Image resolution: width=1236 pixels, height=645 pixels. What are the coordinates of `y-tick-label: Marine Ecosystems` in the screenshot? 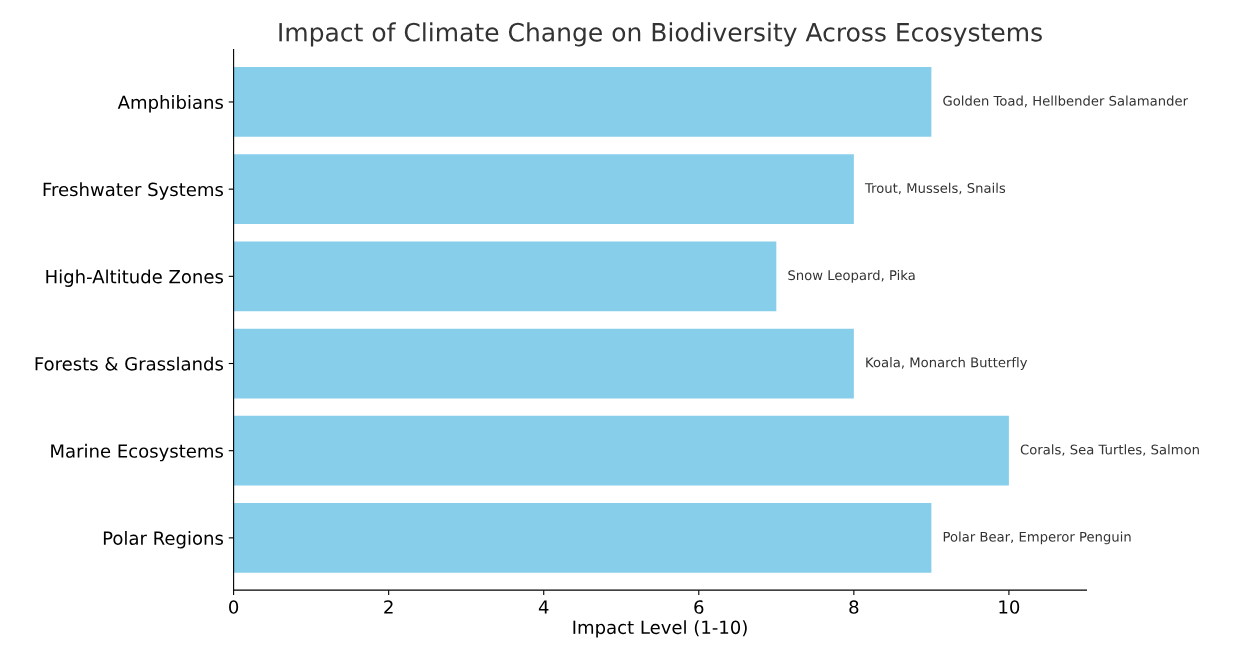 It's located at (137, 452).